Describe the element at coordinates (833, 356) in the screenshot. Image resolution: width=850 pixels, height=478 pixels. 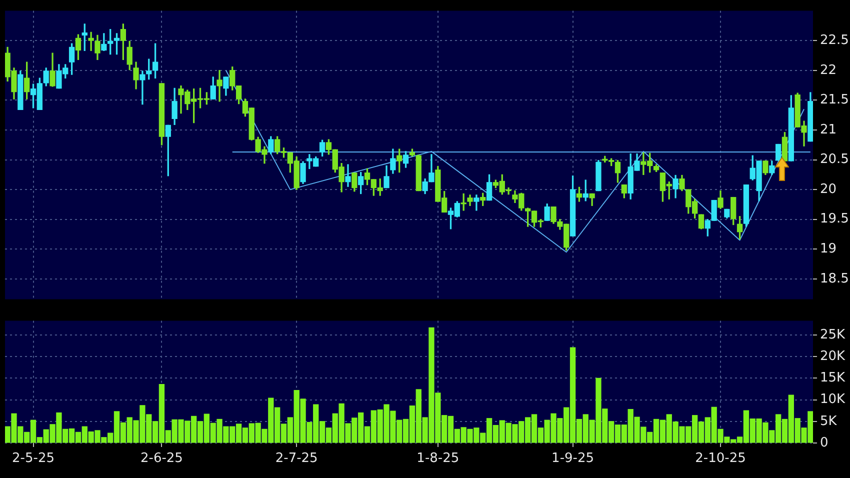
I see `y-tick-label: 20K` at that location.